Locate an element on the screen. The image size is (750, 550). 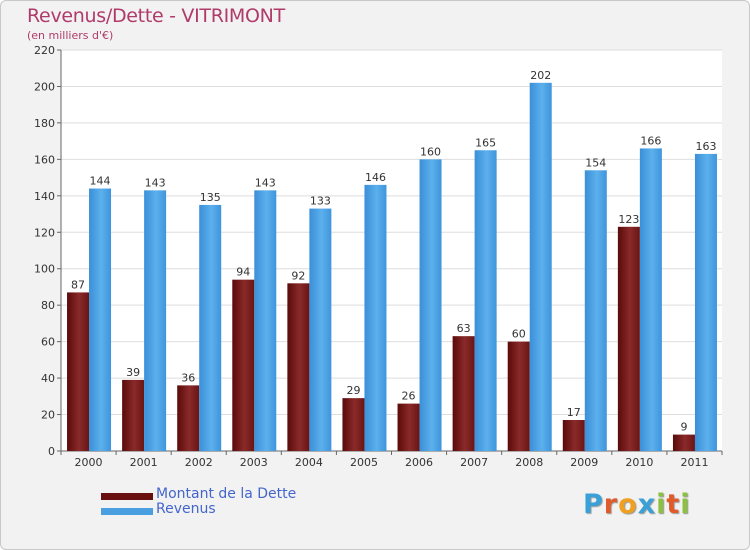
x-tick-label: 2002 is located at coordinates (199, 462).